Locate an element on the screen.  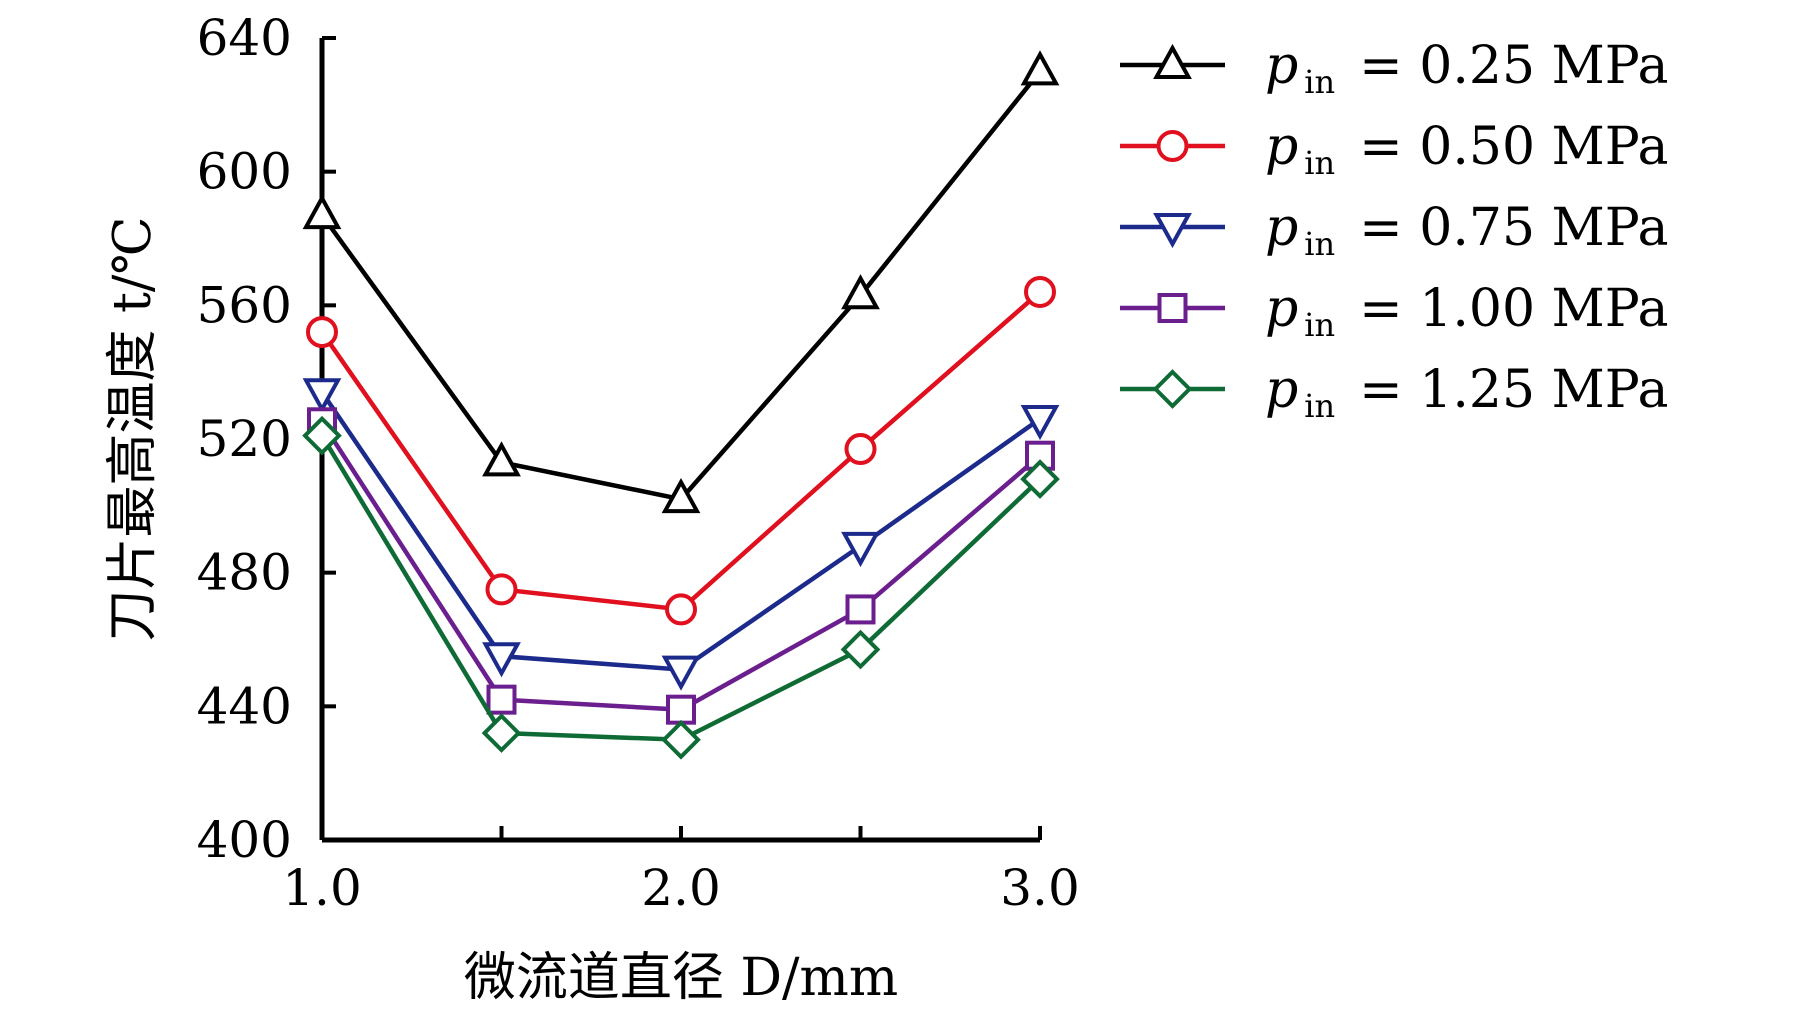
y-tick-label: 440 is located at coordinates (244, 706).